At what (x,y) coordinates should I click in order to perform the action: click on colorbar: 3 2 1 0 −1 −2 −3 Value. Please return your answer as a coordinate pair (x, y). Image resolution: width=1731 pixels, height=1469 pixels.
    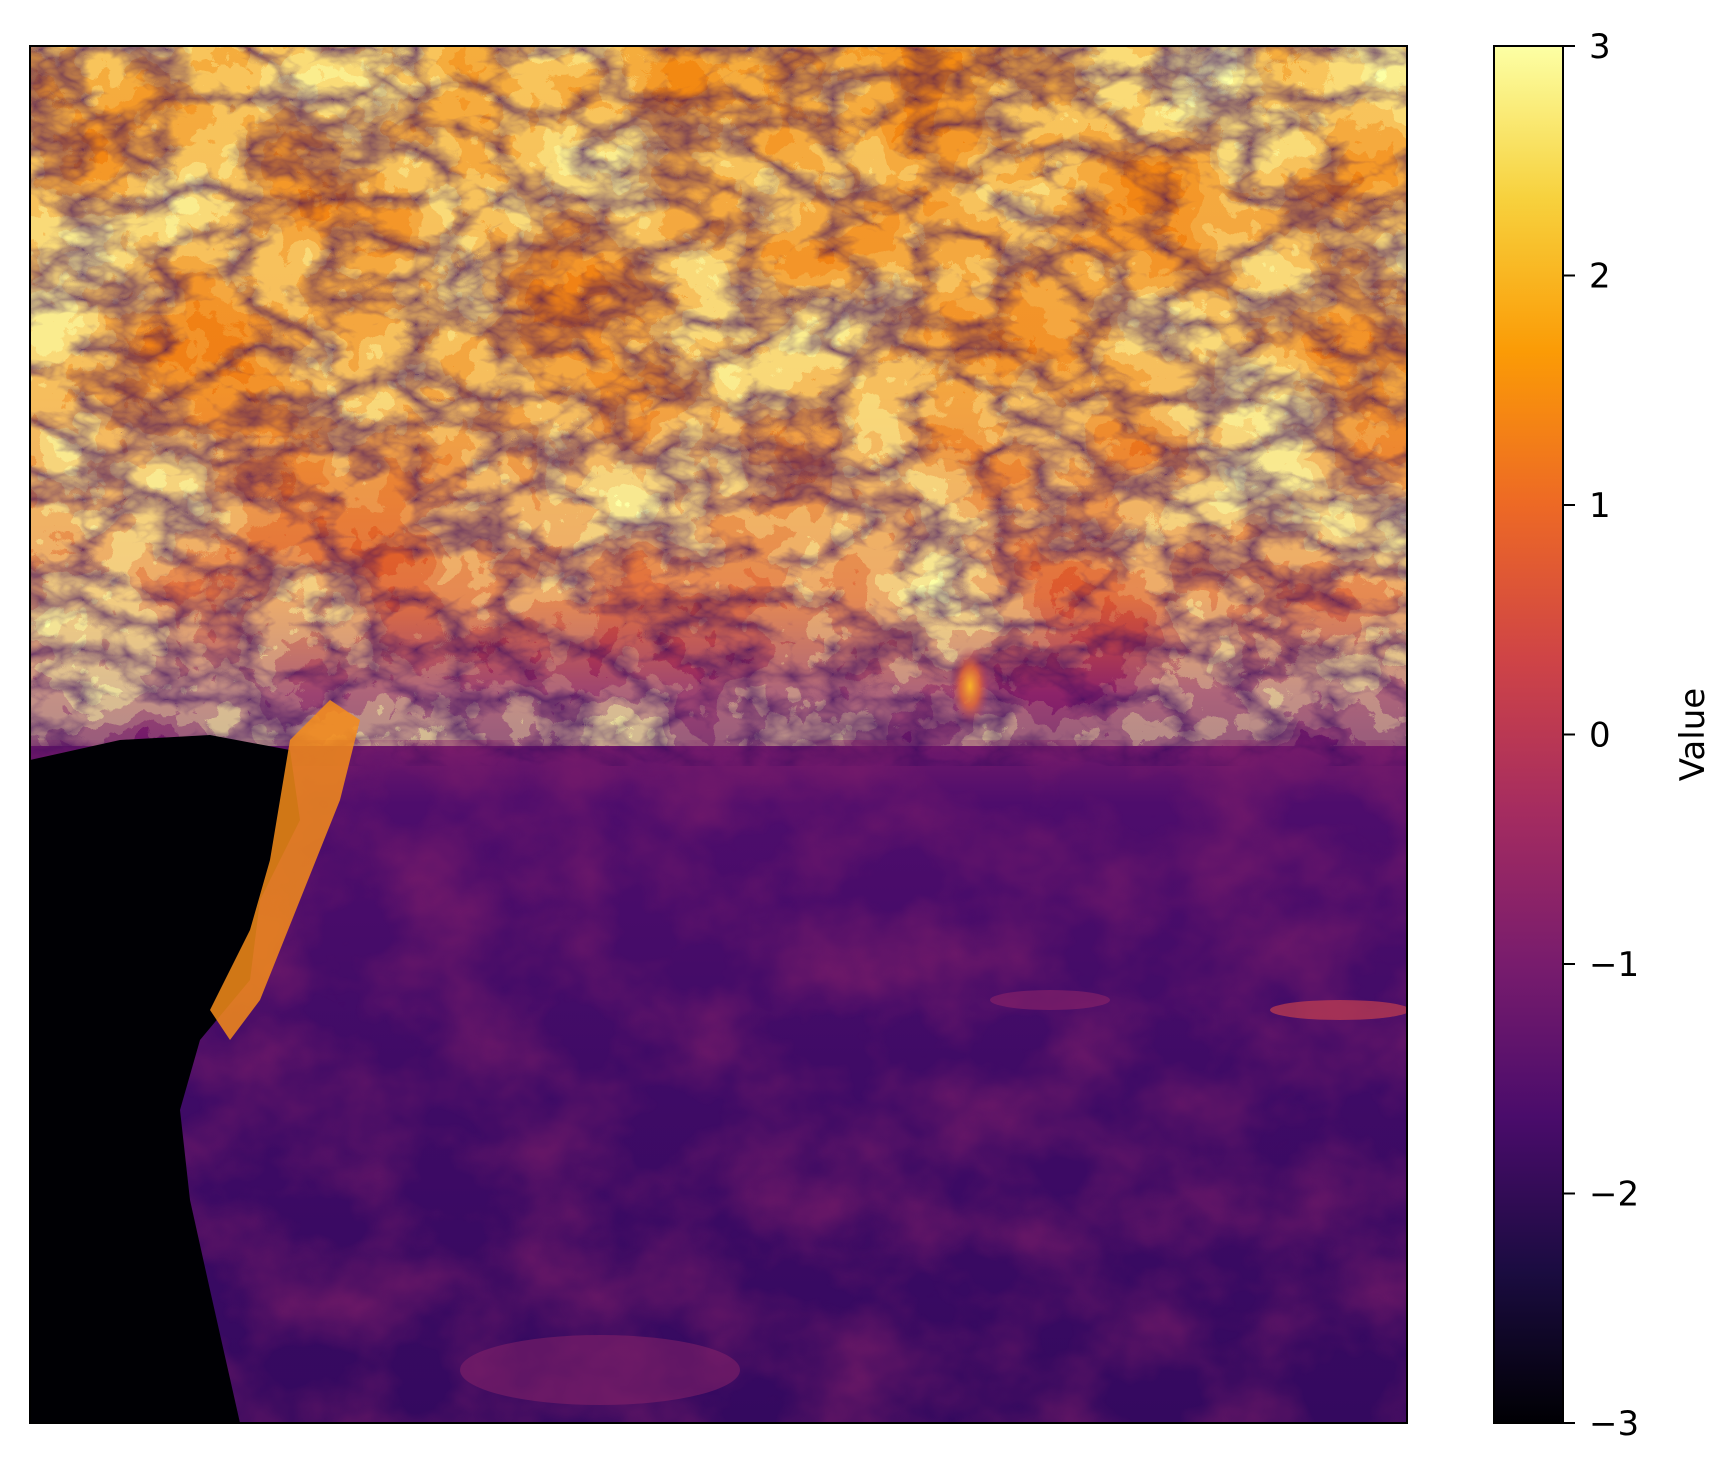
    Looking at the image, I should click on (1603, 735).